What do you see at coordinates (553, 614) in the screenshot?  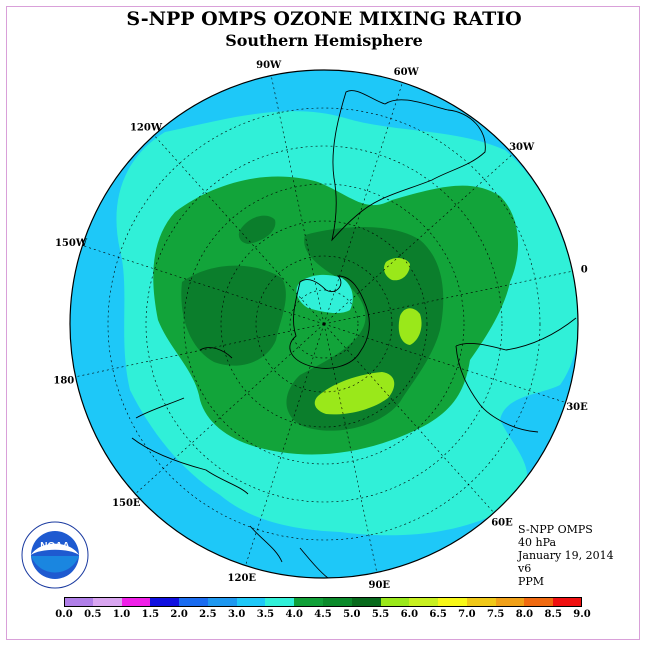 I see `colorbar-tick-label: 8.5` at bounding box center [553, 614].